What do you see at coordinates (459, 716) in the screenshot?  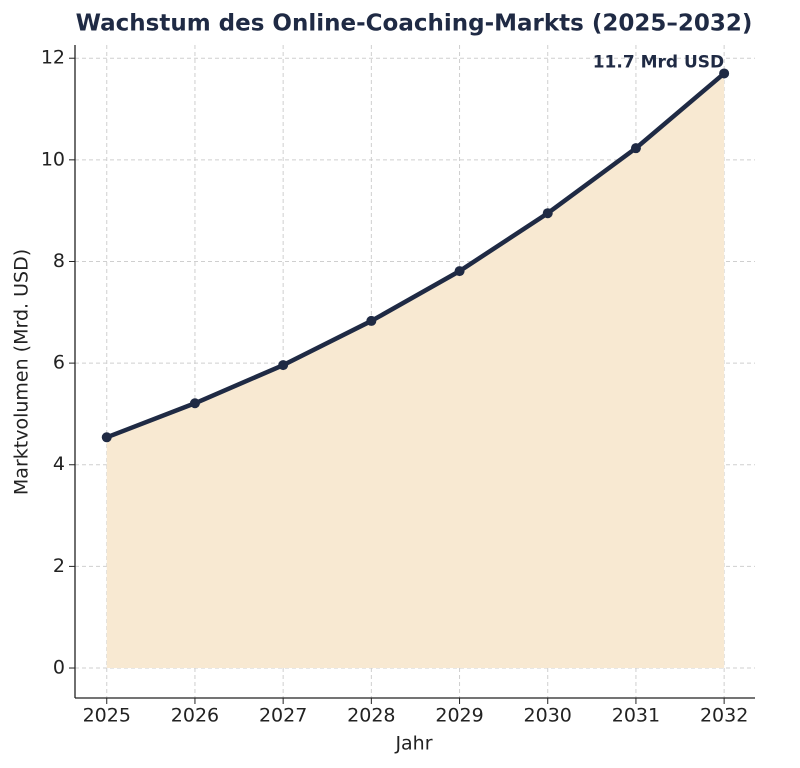 I see `x-tick-label: 2029` at bounding box center [459, 716].